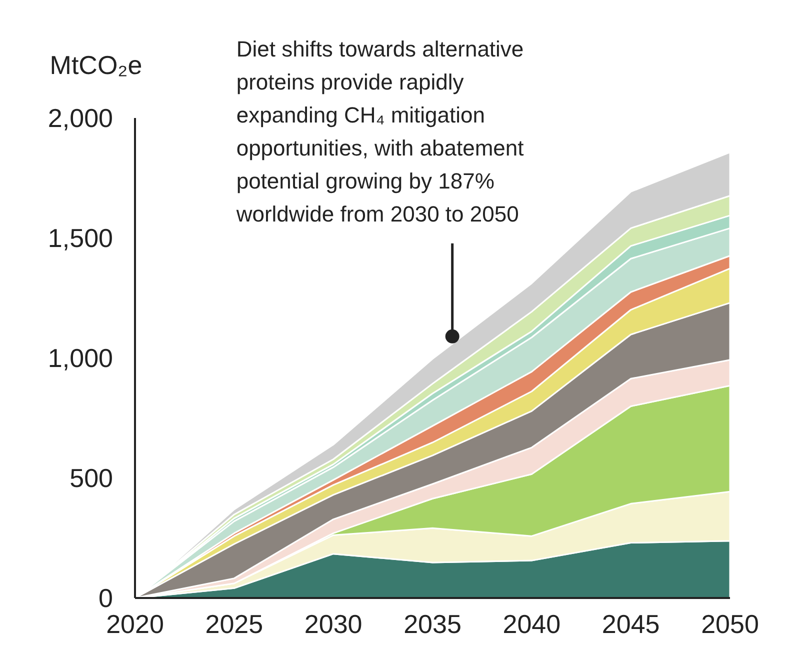  Describe the element at coordinates (379, 131) in the screenshot. I see `annotation: Diet shifts towards alternative proteins provide rapidly expanding CH₄ mitigation opportunities, with abatement potential growing by 187% worldwide from 2030 to 2050` at that location.